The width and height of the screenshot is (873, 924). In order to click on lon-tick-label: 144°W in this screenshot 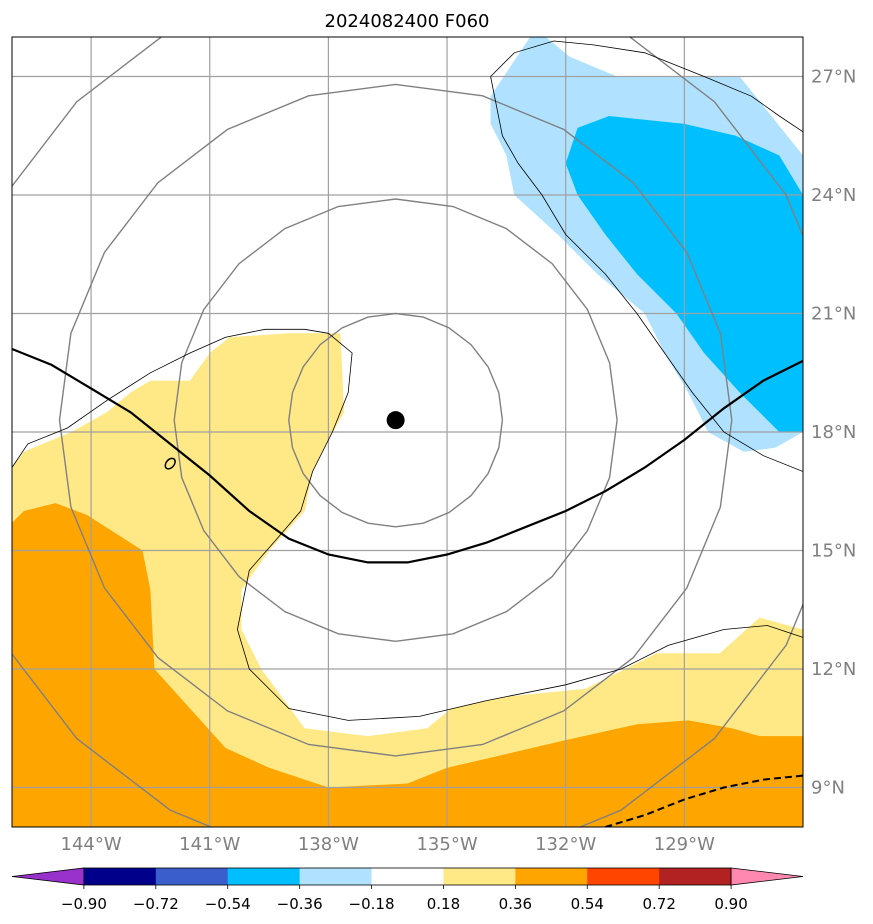, I will do `click(91, 844)`.